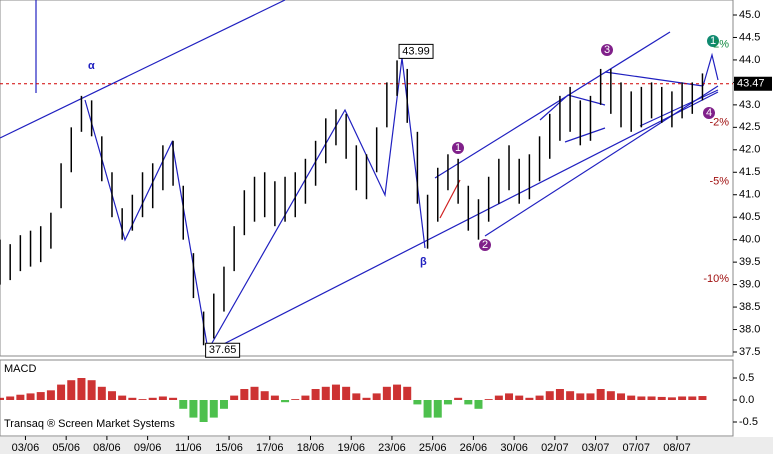 This screenshot has height=454, width=773. I want to click on indicator-tick-label: -0.5, so click(748, 422).